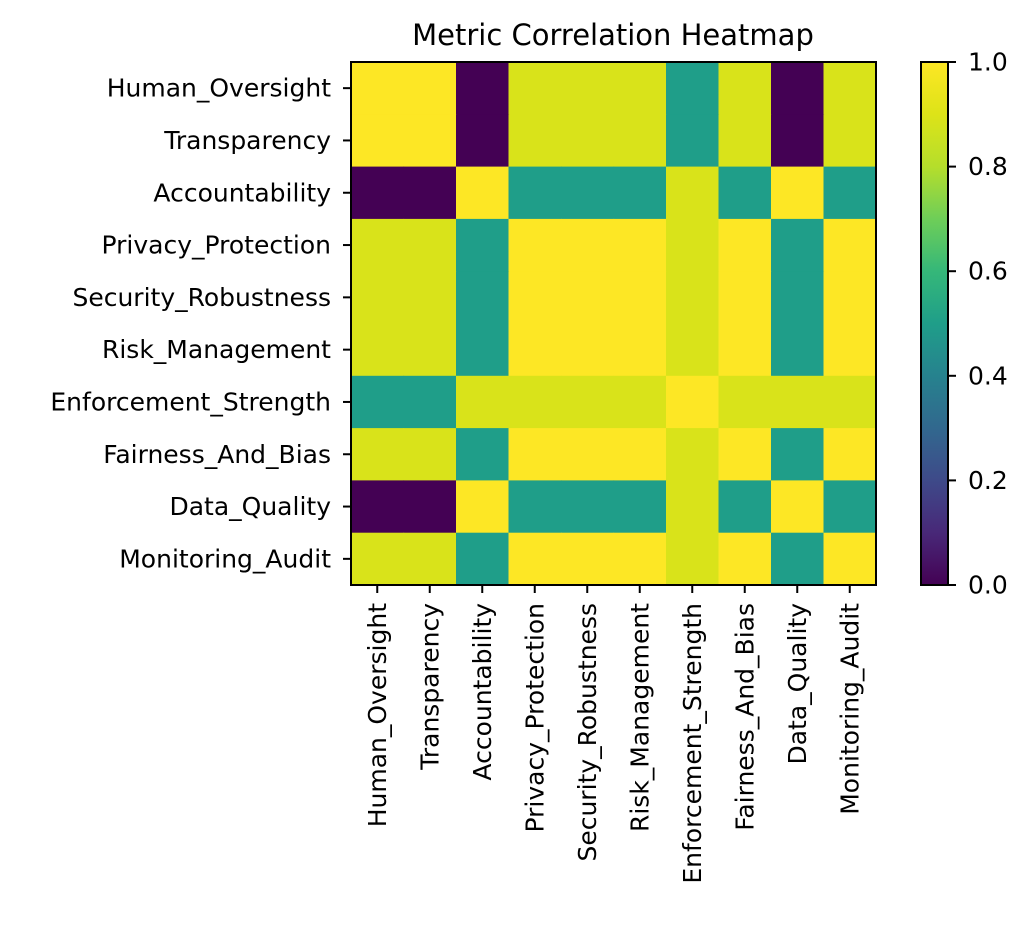 Image resolution: width=1032 pixels, height=942 pixels. I want to click on x-tick-label: Risk_Management, so click(639, 717).